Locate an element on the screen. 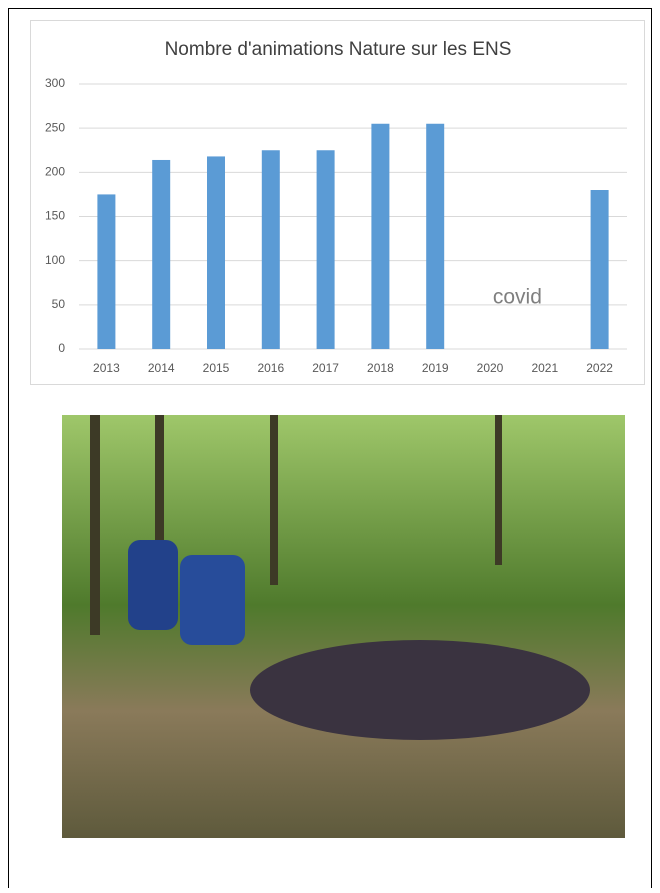 This screenshot has height=893, width=660. y-tick-label: 50 is located at coordinates (59, 304).